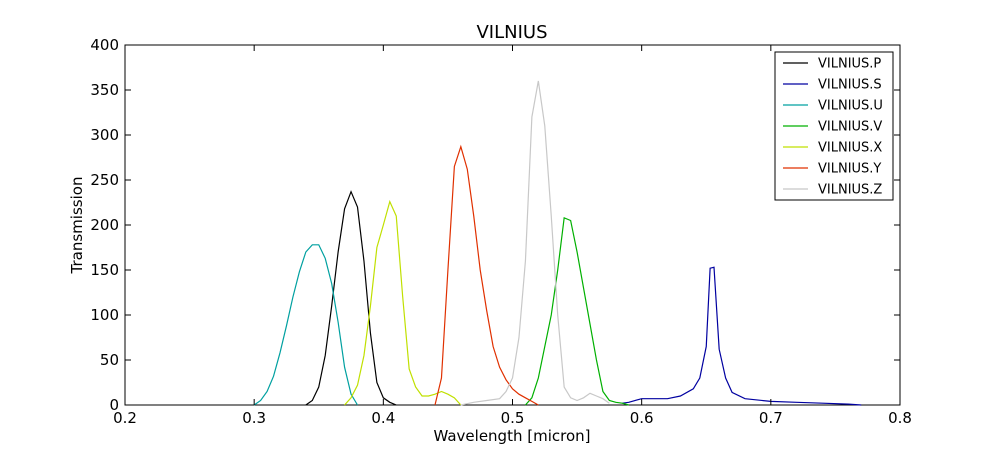 The height and width of the screenshot is (450, 1000). I want to click on x-tick-label: 0.4, so click(383, 418).